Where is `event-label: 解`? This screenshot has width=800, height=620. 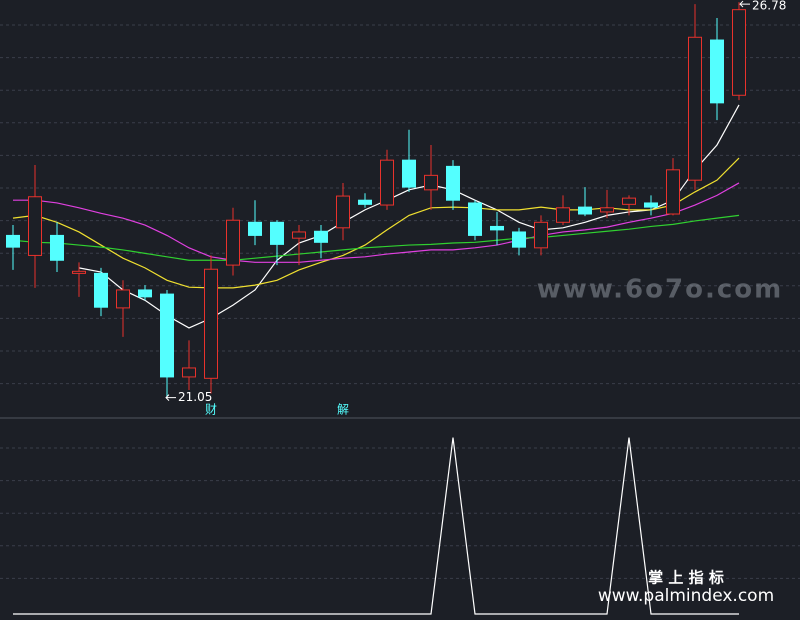
event-label: 解 is located at coordinates (343, 410).